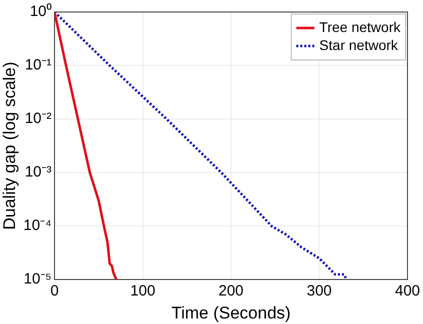 Image resolution: width=423 pixels, height=324 pixels. Describe the element at coordinates (143, 291) in the screenshot. I see `x-tick-label: 100` at that location.